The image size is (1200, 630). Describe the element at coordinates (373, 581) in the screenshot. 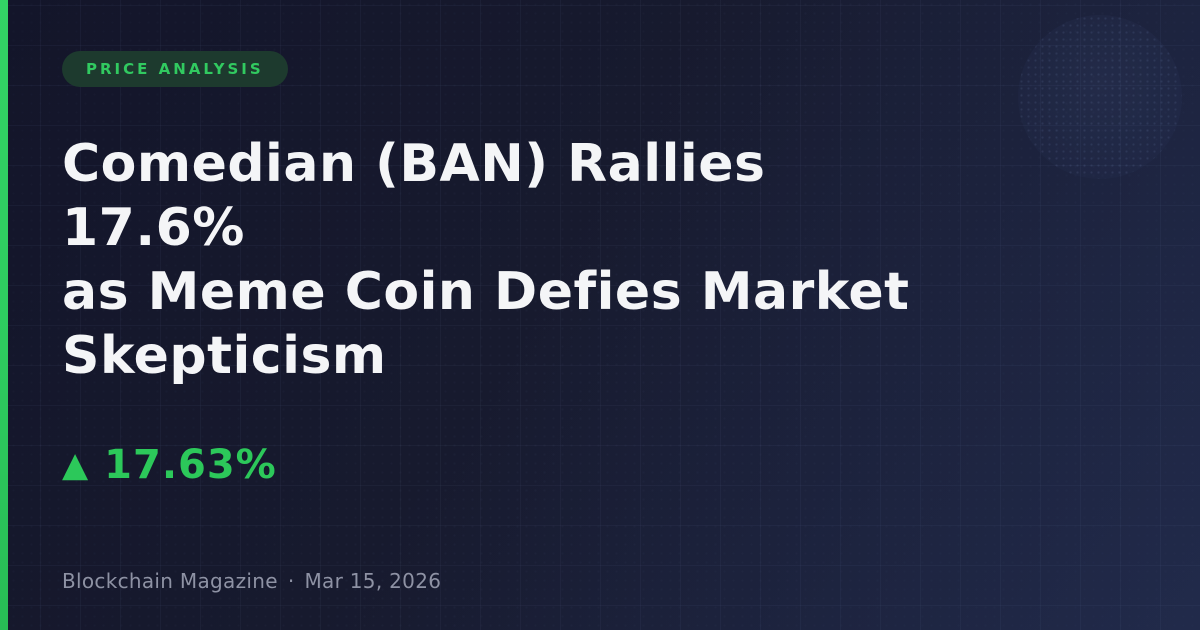

I see `publication-date: Mar 15, 2026` at that location.